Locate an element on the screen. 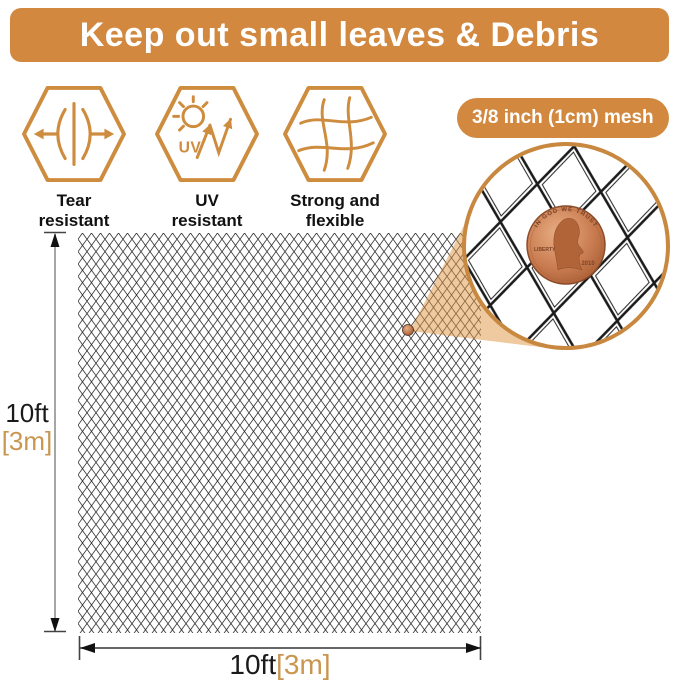 The width and height of the screenshot is (679, 683). feature-strong-flexible: Strong and flexible is located at coordinates (335, 157).